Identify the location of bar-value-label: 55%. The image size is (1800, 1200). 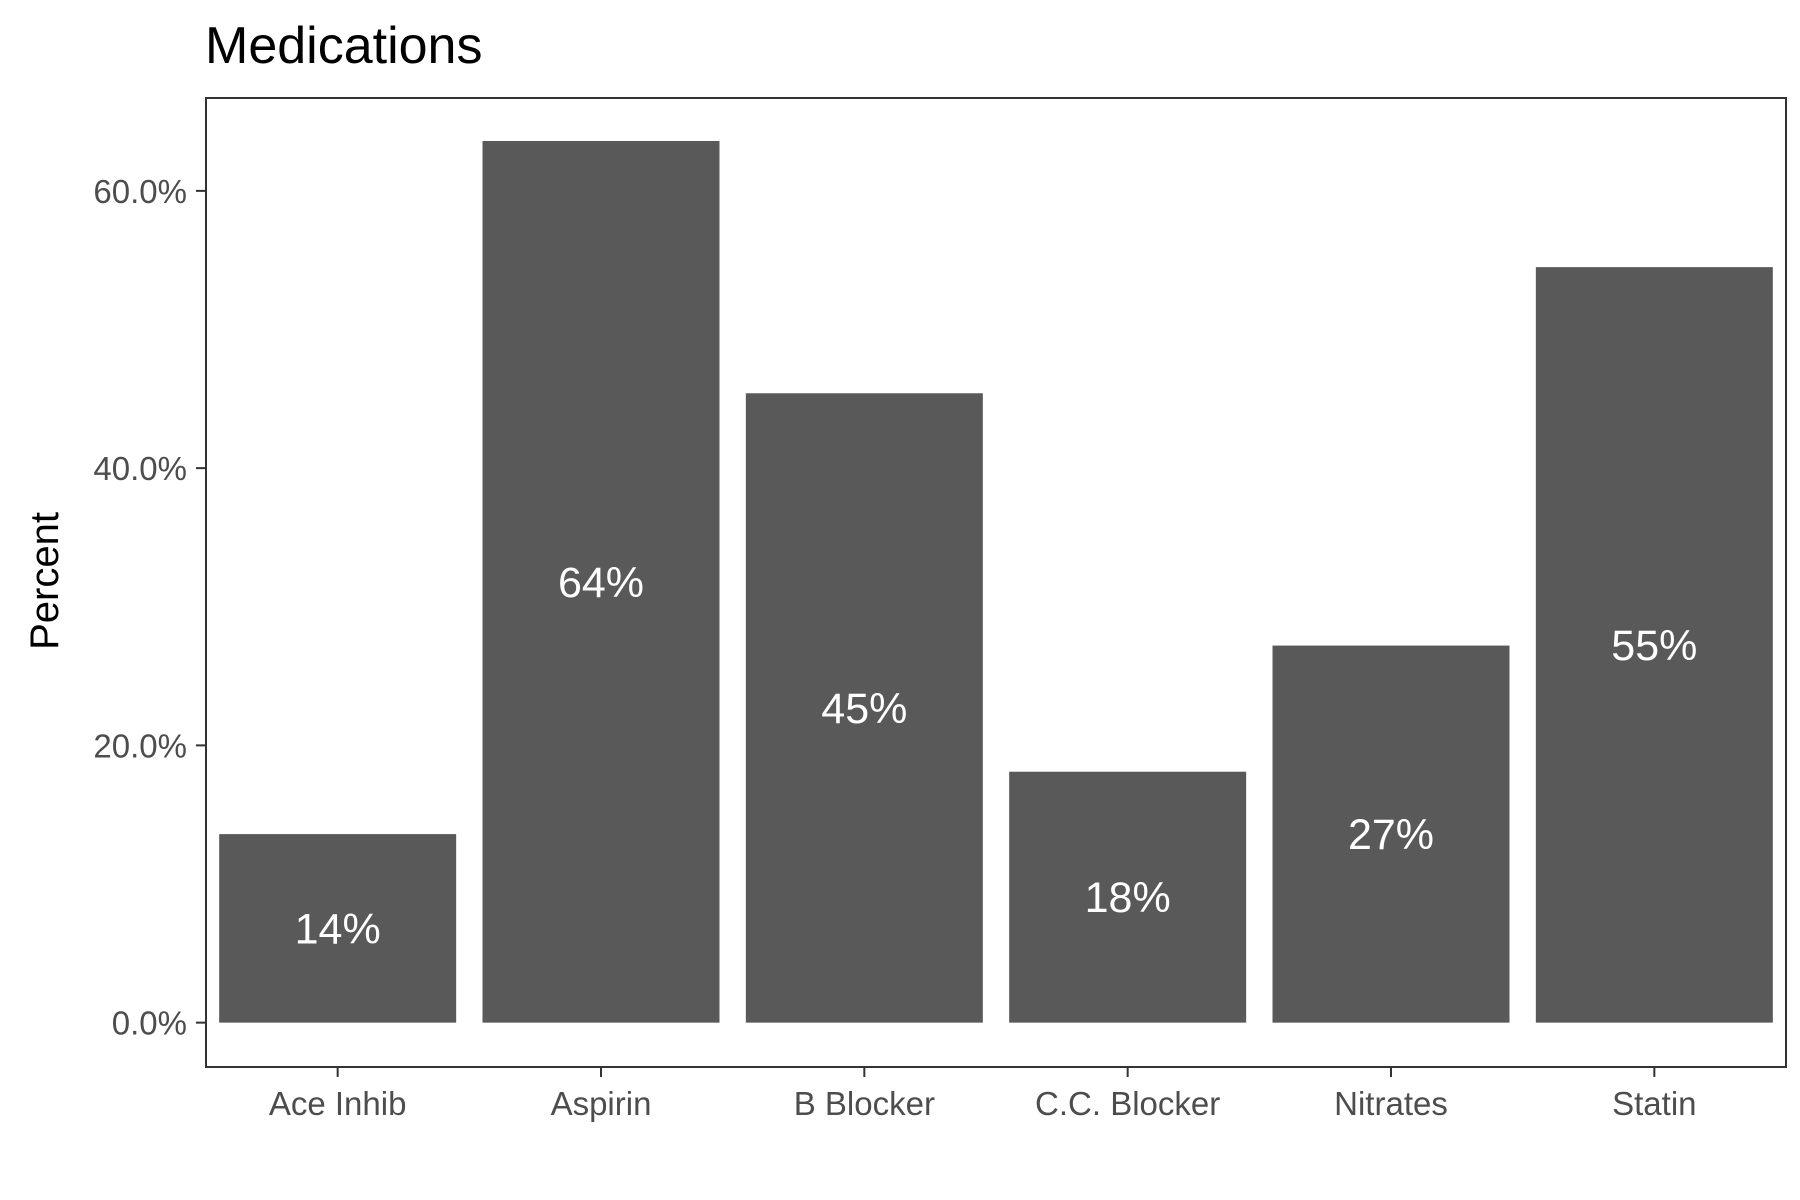
(1654, 646).